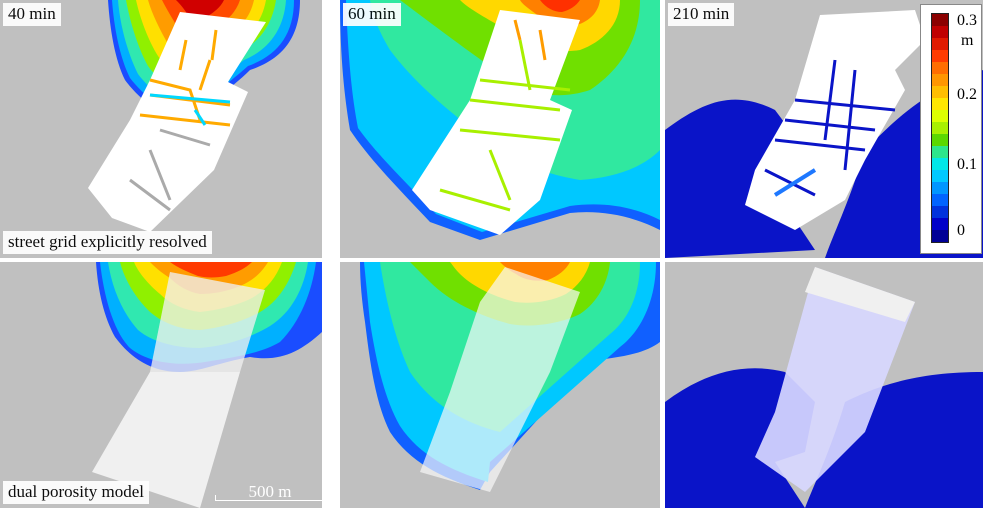 The width and height of the screenshot is (983, 508). I want to click on caption-street-grid: street grid explicitly resolved, so click(107, 242).